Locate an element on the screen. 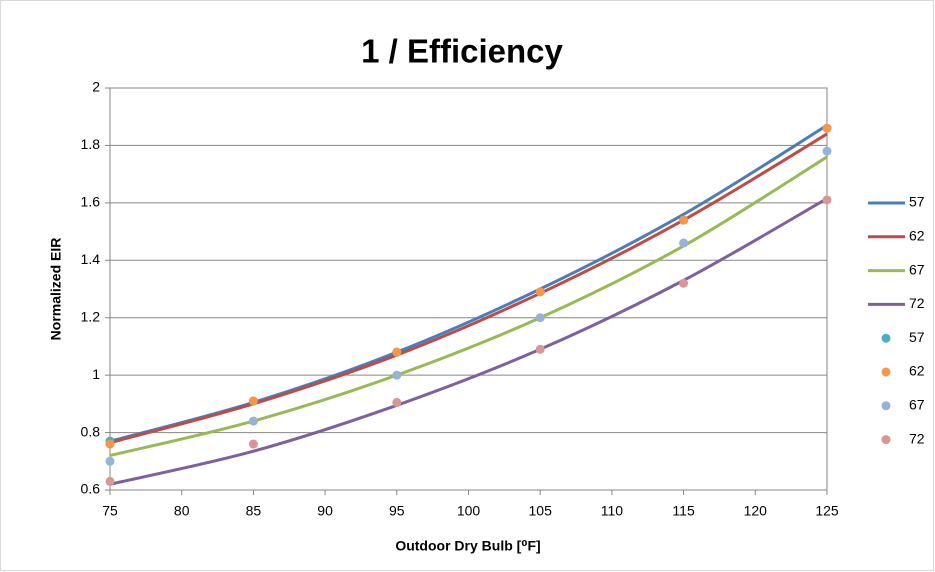  x-tick-label: 105 is located at coordinates (541, 511).